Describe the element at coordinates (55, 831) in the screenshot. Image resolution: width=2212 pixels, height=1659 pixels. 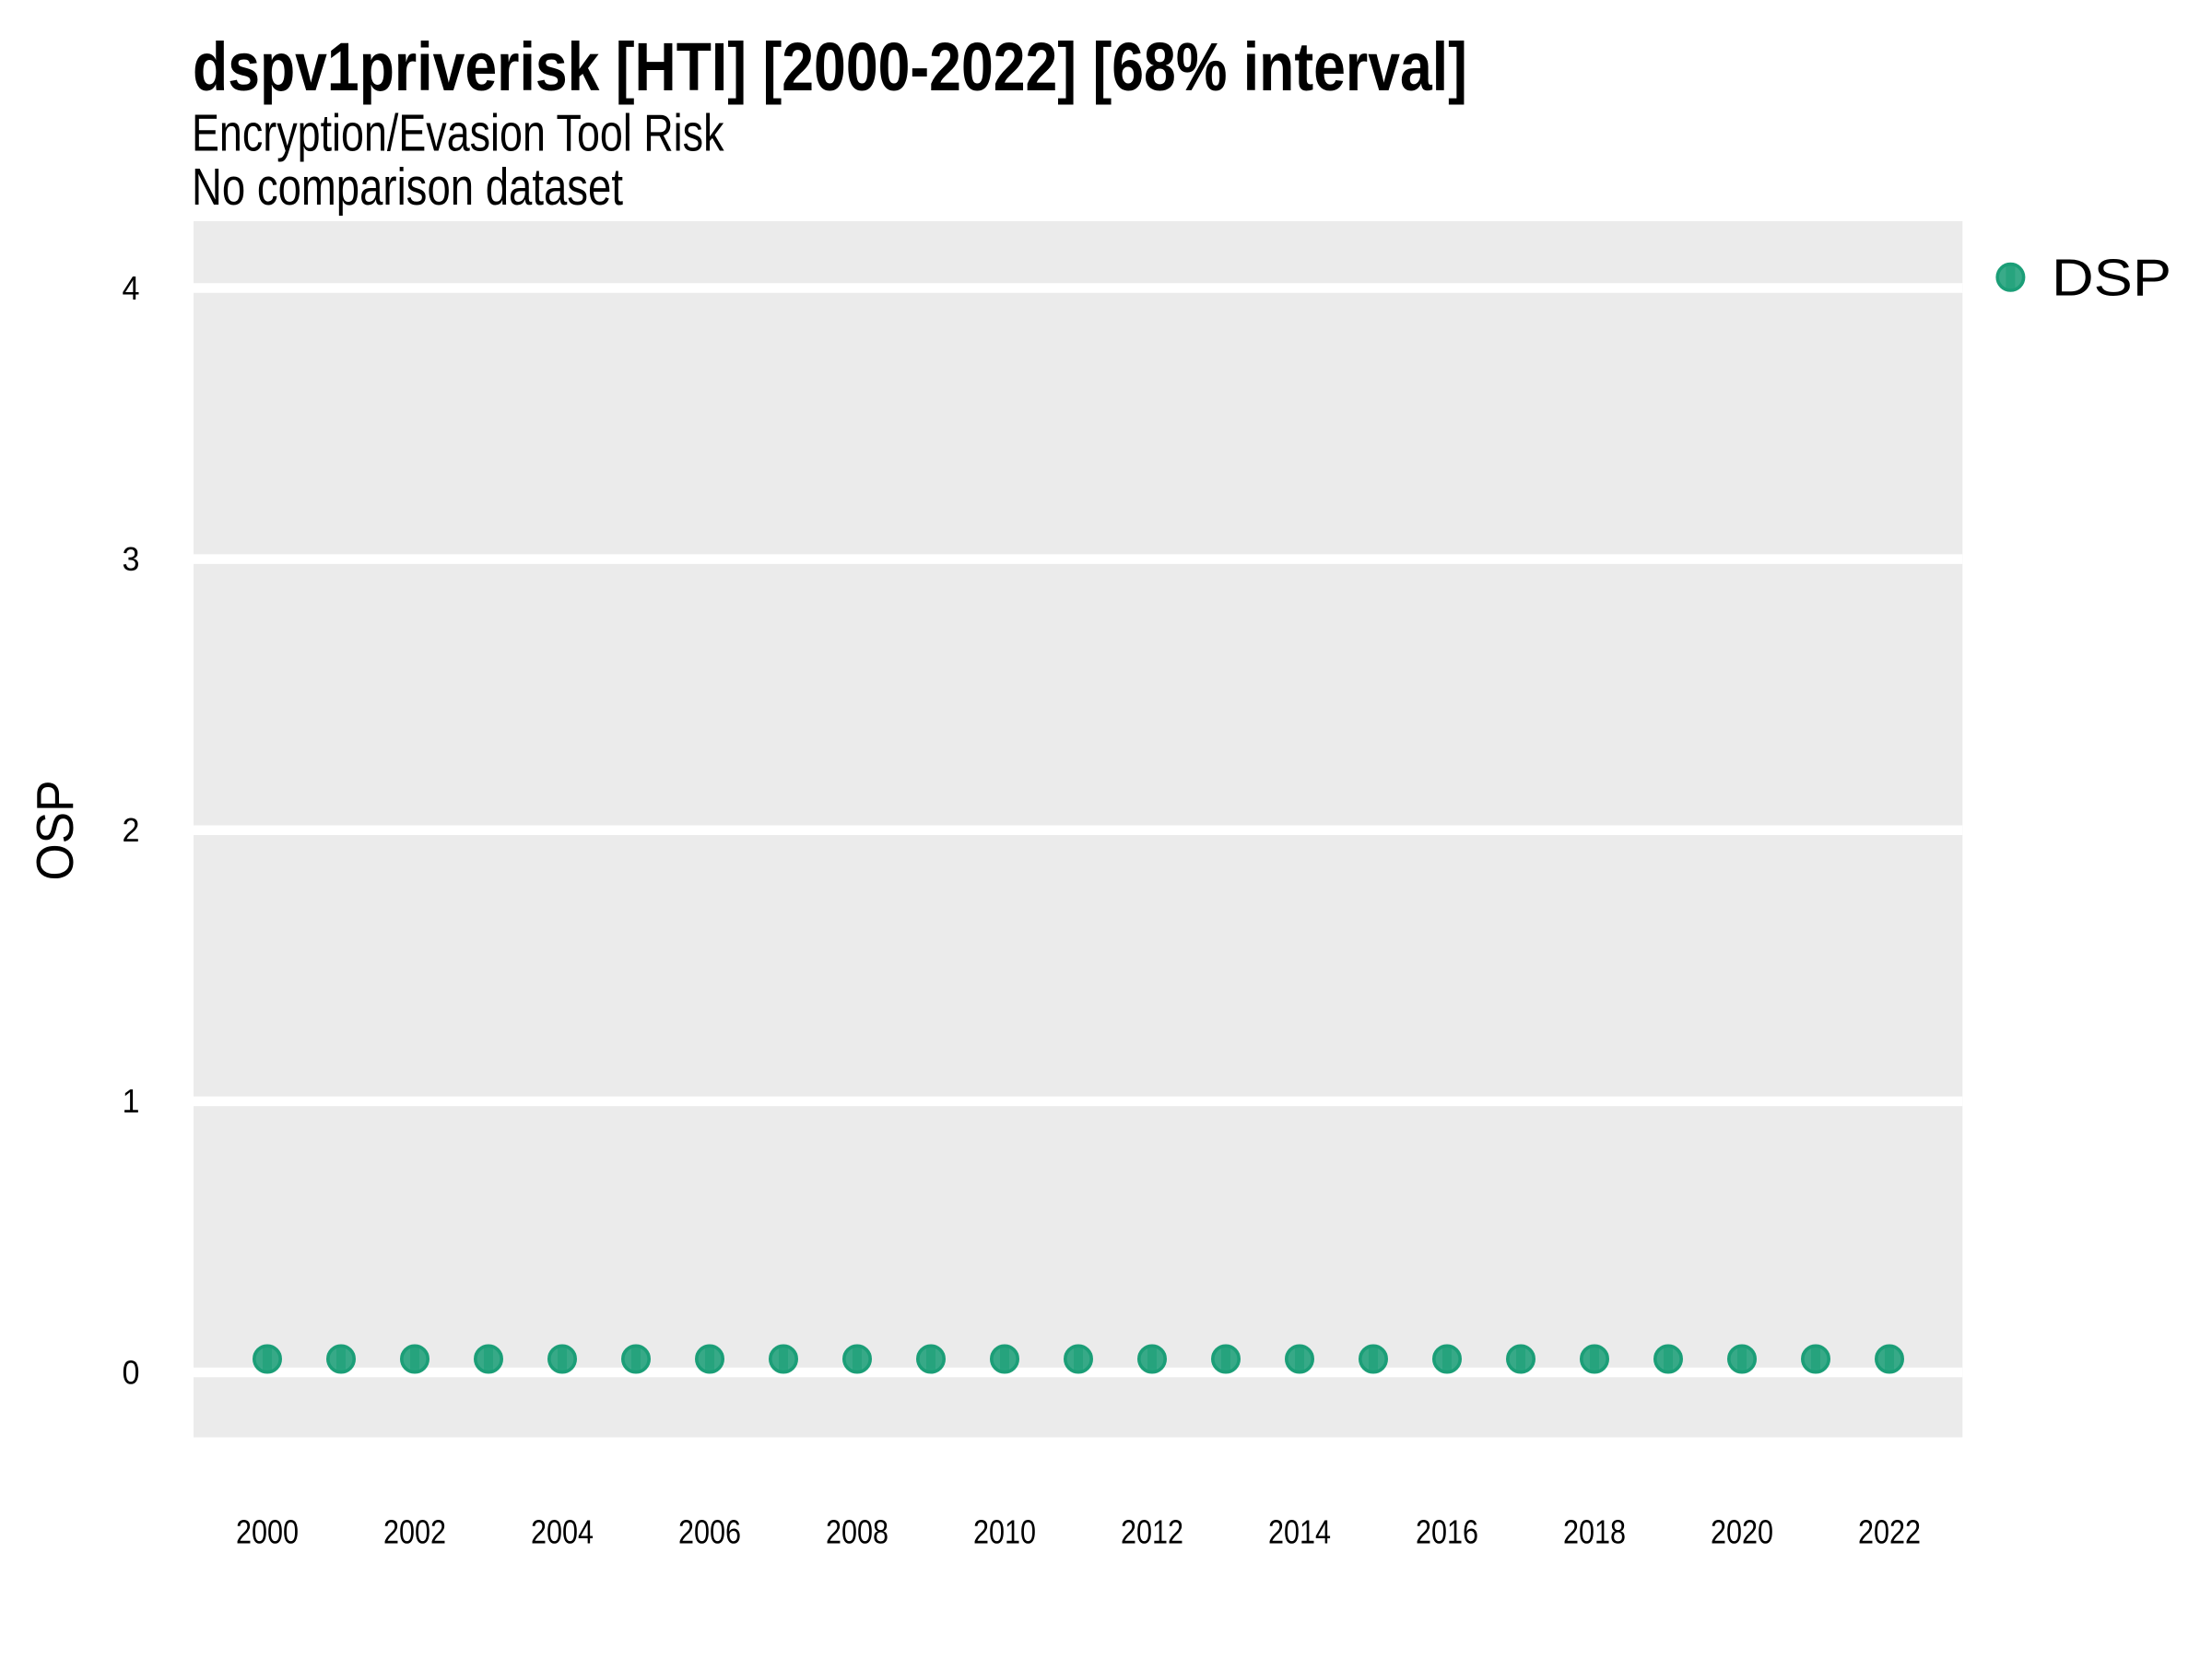
I see `svg-text: OSP` at that location.